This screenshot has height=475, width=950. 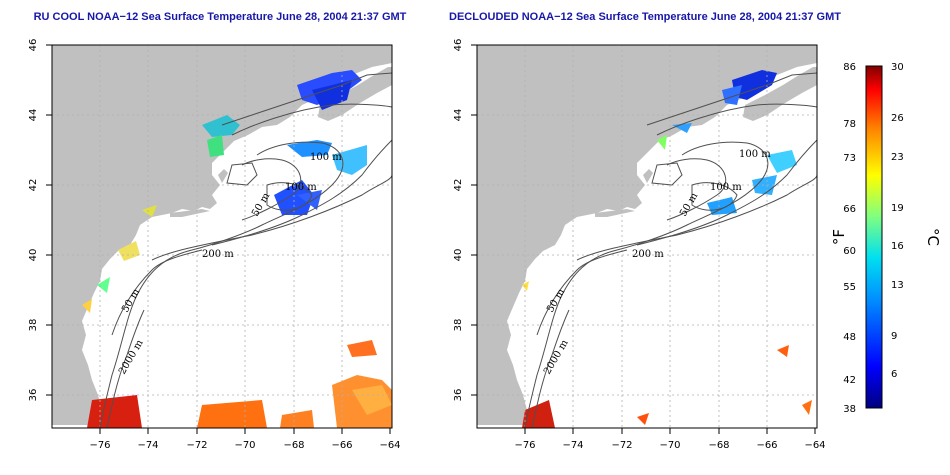 What do you see at coordinates (33, 220) in the screenshot?
I see `left-y-tick-labels: 46 44 42 40 38 36` at bounding box center [33, 220].